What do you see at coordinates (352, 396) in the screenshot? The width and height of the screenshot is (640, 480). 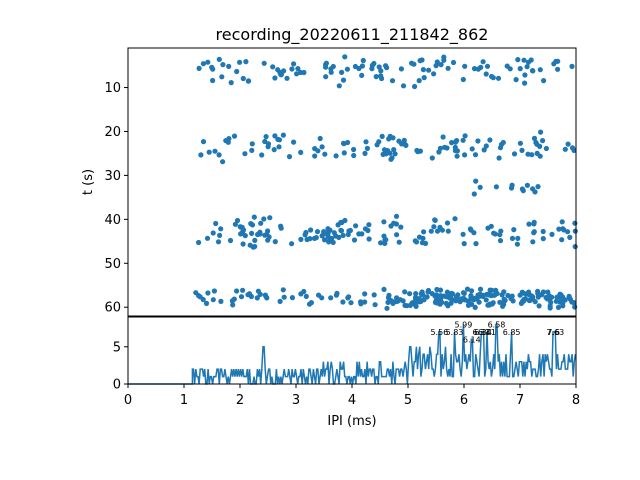 I see `histogram-x-ticks: 0 1 2 3 4 5 6 7 8` at bounding box center [352, 396].